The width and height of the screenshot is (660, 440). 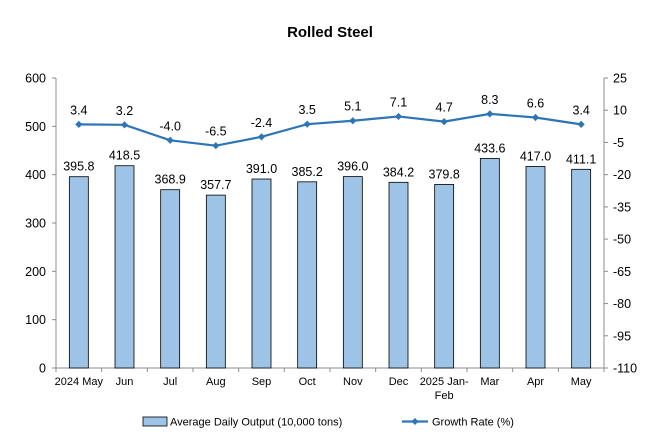 What do you see at coordinates (216, 132) in the screenshot?
I see `growth-rate-label: -6.5` at bounding box center [216, 132].